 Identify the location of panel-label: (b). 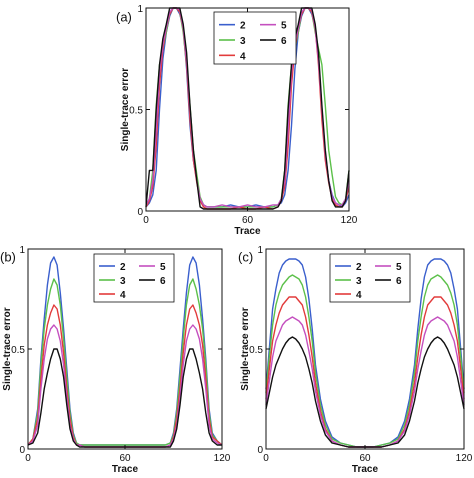
(8, 257).